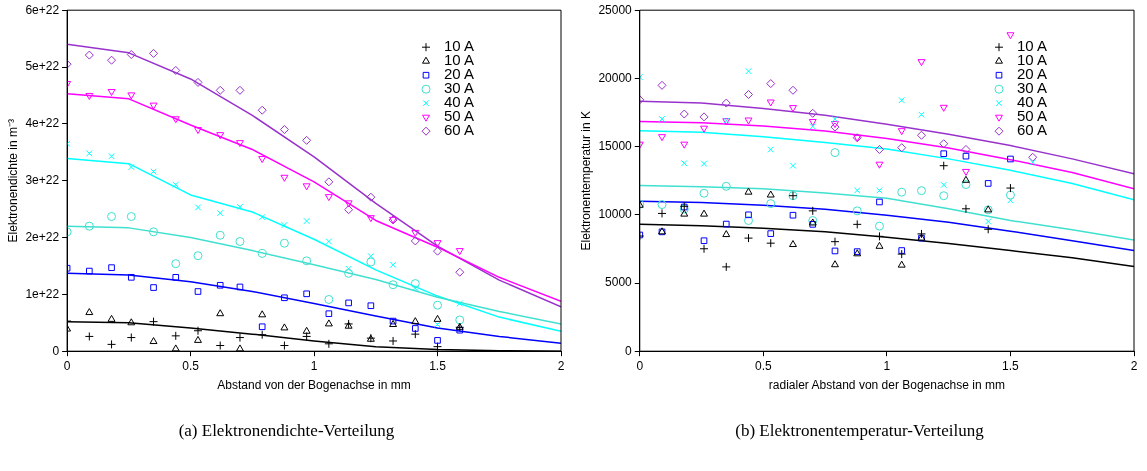 Image resolution: width=1147 pixels, height=471 pixels. What do you see at coordinates (886, 385) in the screenshot?
I see `x-axis-title: radialer Abstand von der Bogenachse in mm` at bounding box center [886, 385].